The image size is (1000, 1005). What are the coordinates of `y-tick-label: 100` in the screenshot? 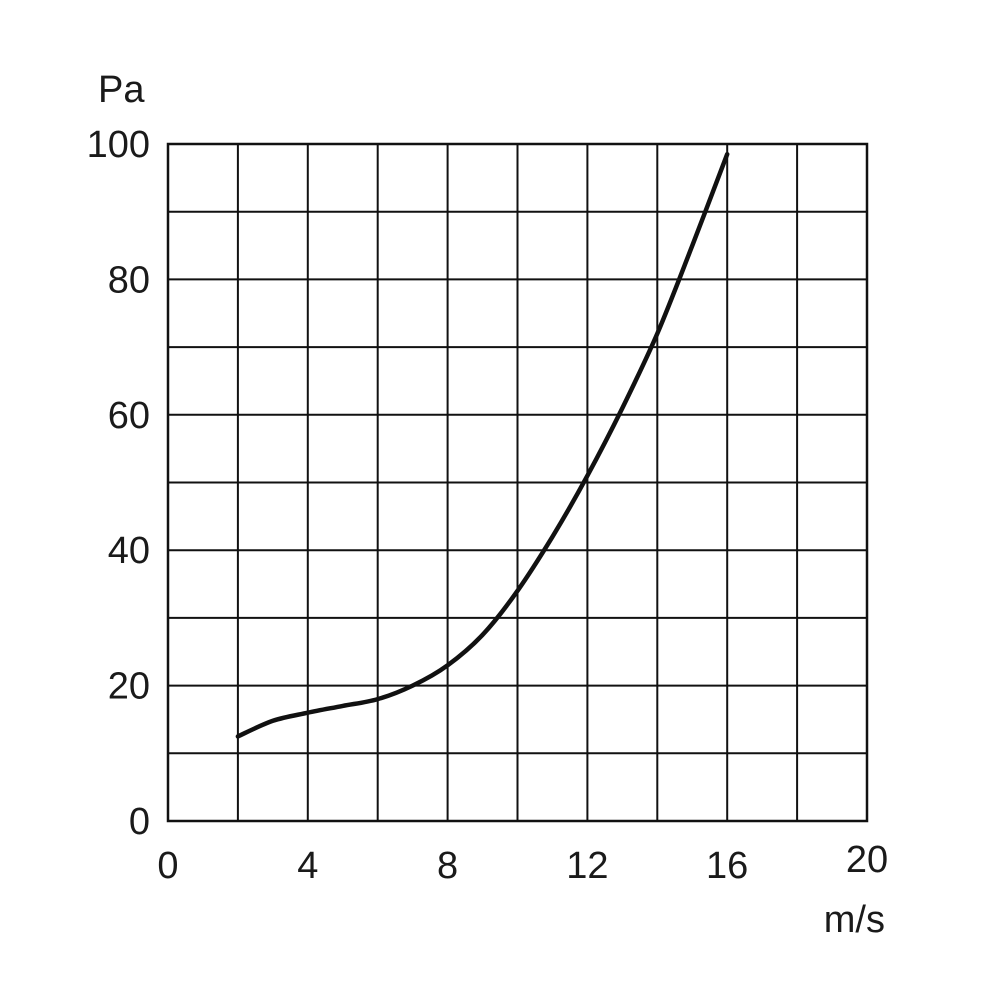 It's located at (118, 145).